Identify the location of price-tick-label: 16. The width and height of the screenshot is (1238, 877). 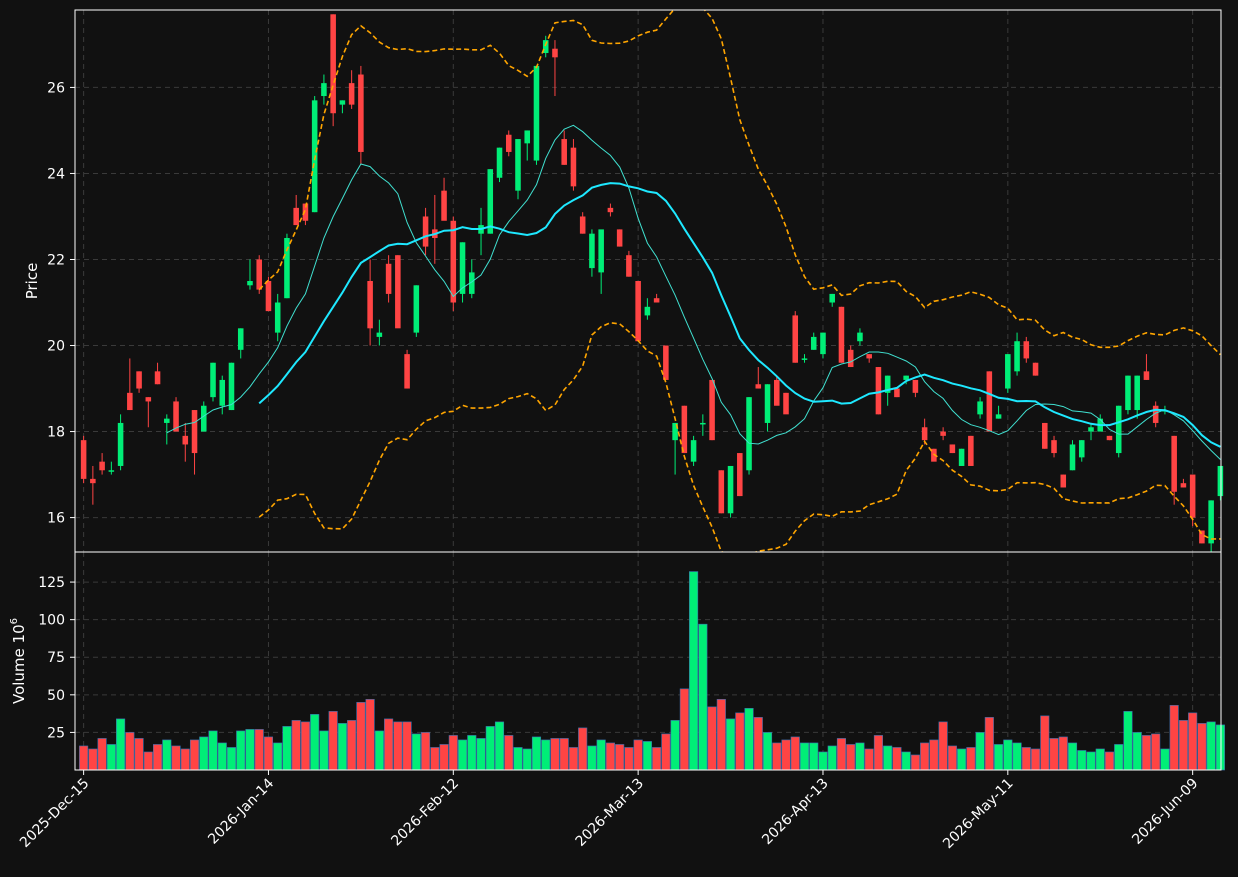
(56, 519).